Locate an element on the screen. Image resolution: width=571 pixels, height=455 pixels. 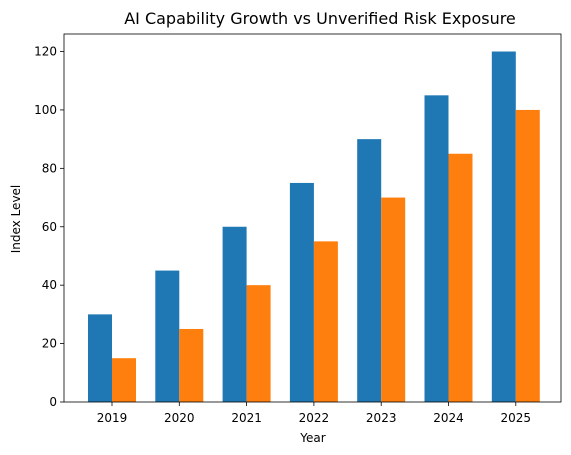
x-tick-label: 2021 is located at coordinates (246, 418).